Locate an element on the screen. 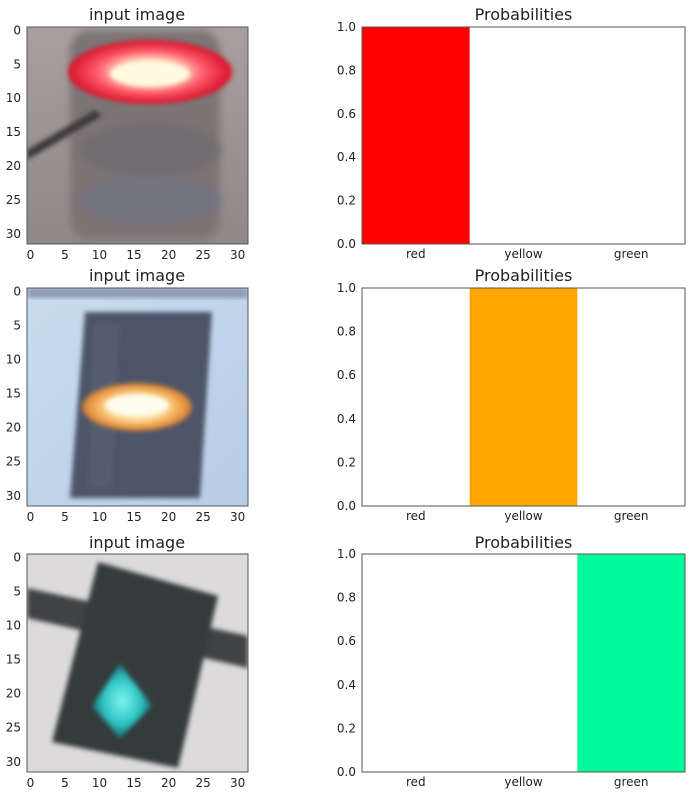  bar-red is located at coordinates (416, 135).